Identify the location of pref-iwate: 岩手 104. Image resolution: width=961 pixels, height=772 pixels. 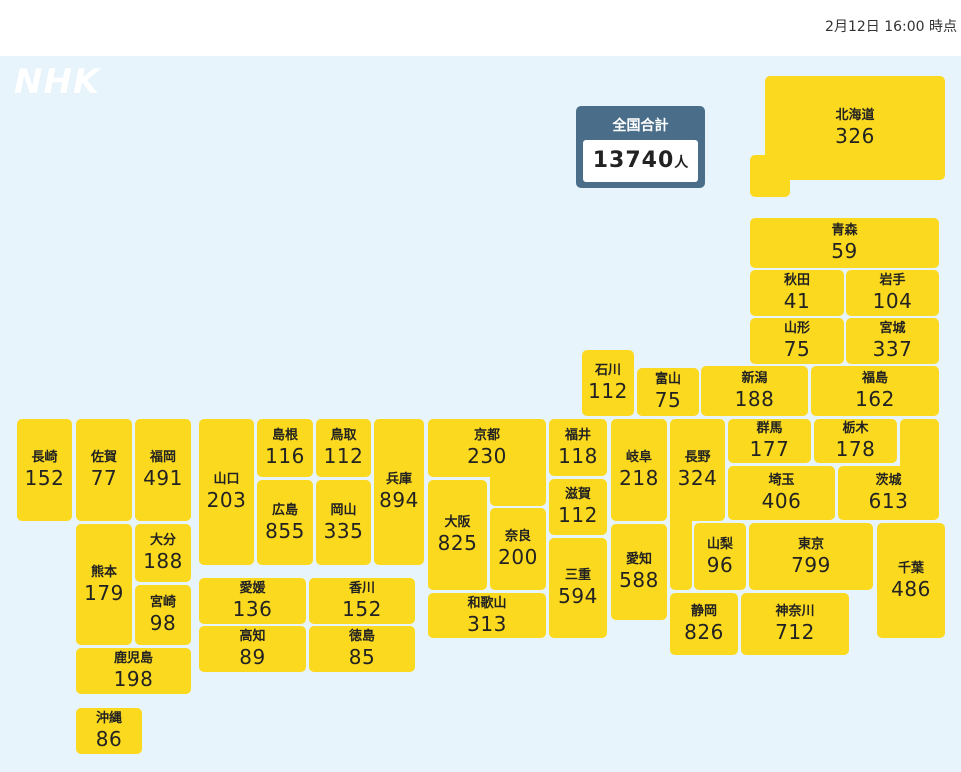
(892, 293).